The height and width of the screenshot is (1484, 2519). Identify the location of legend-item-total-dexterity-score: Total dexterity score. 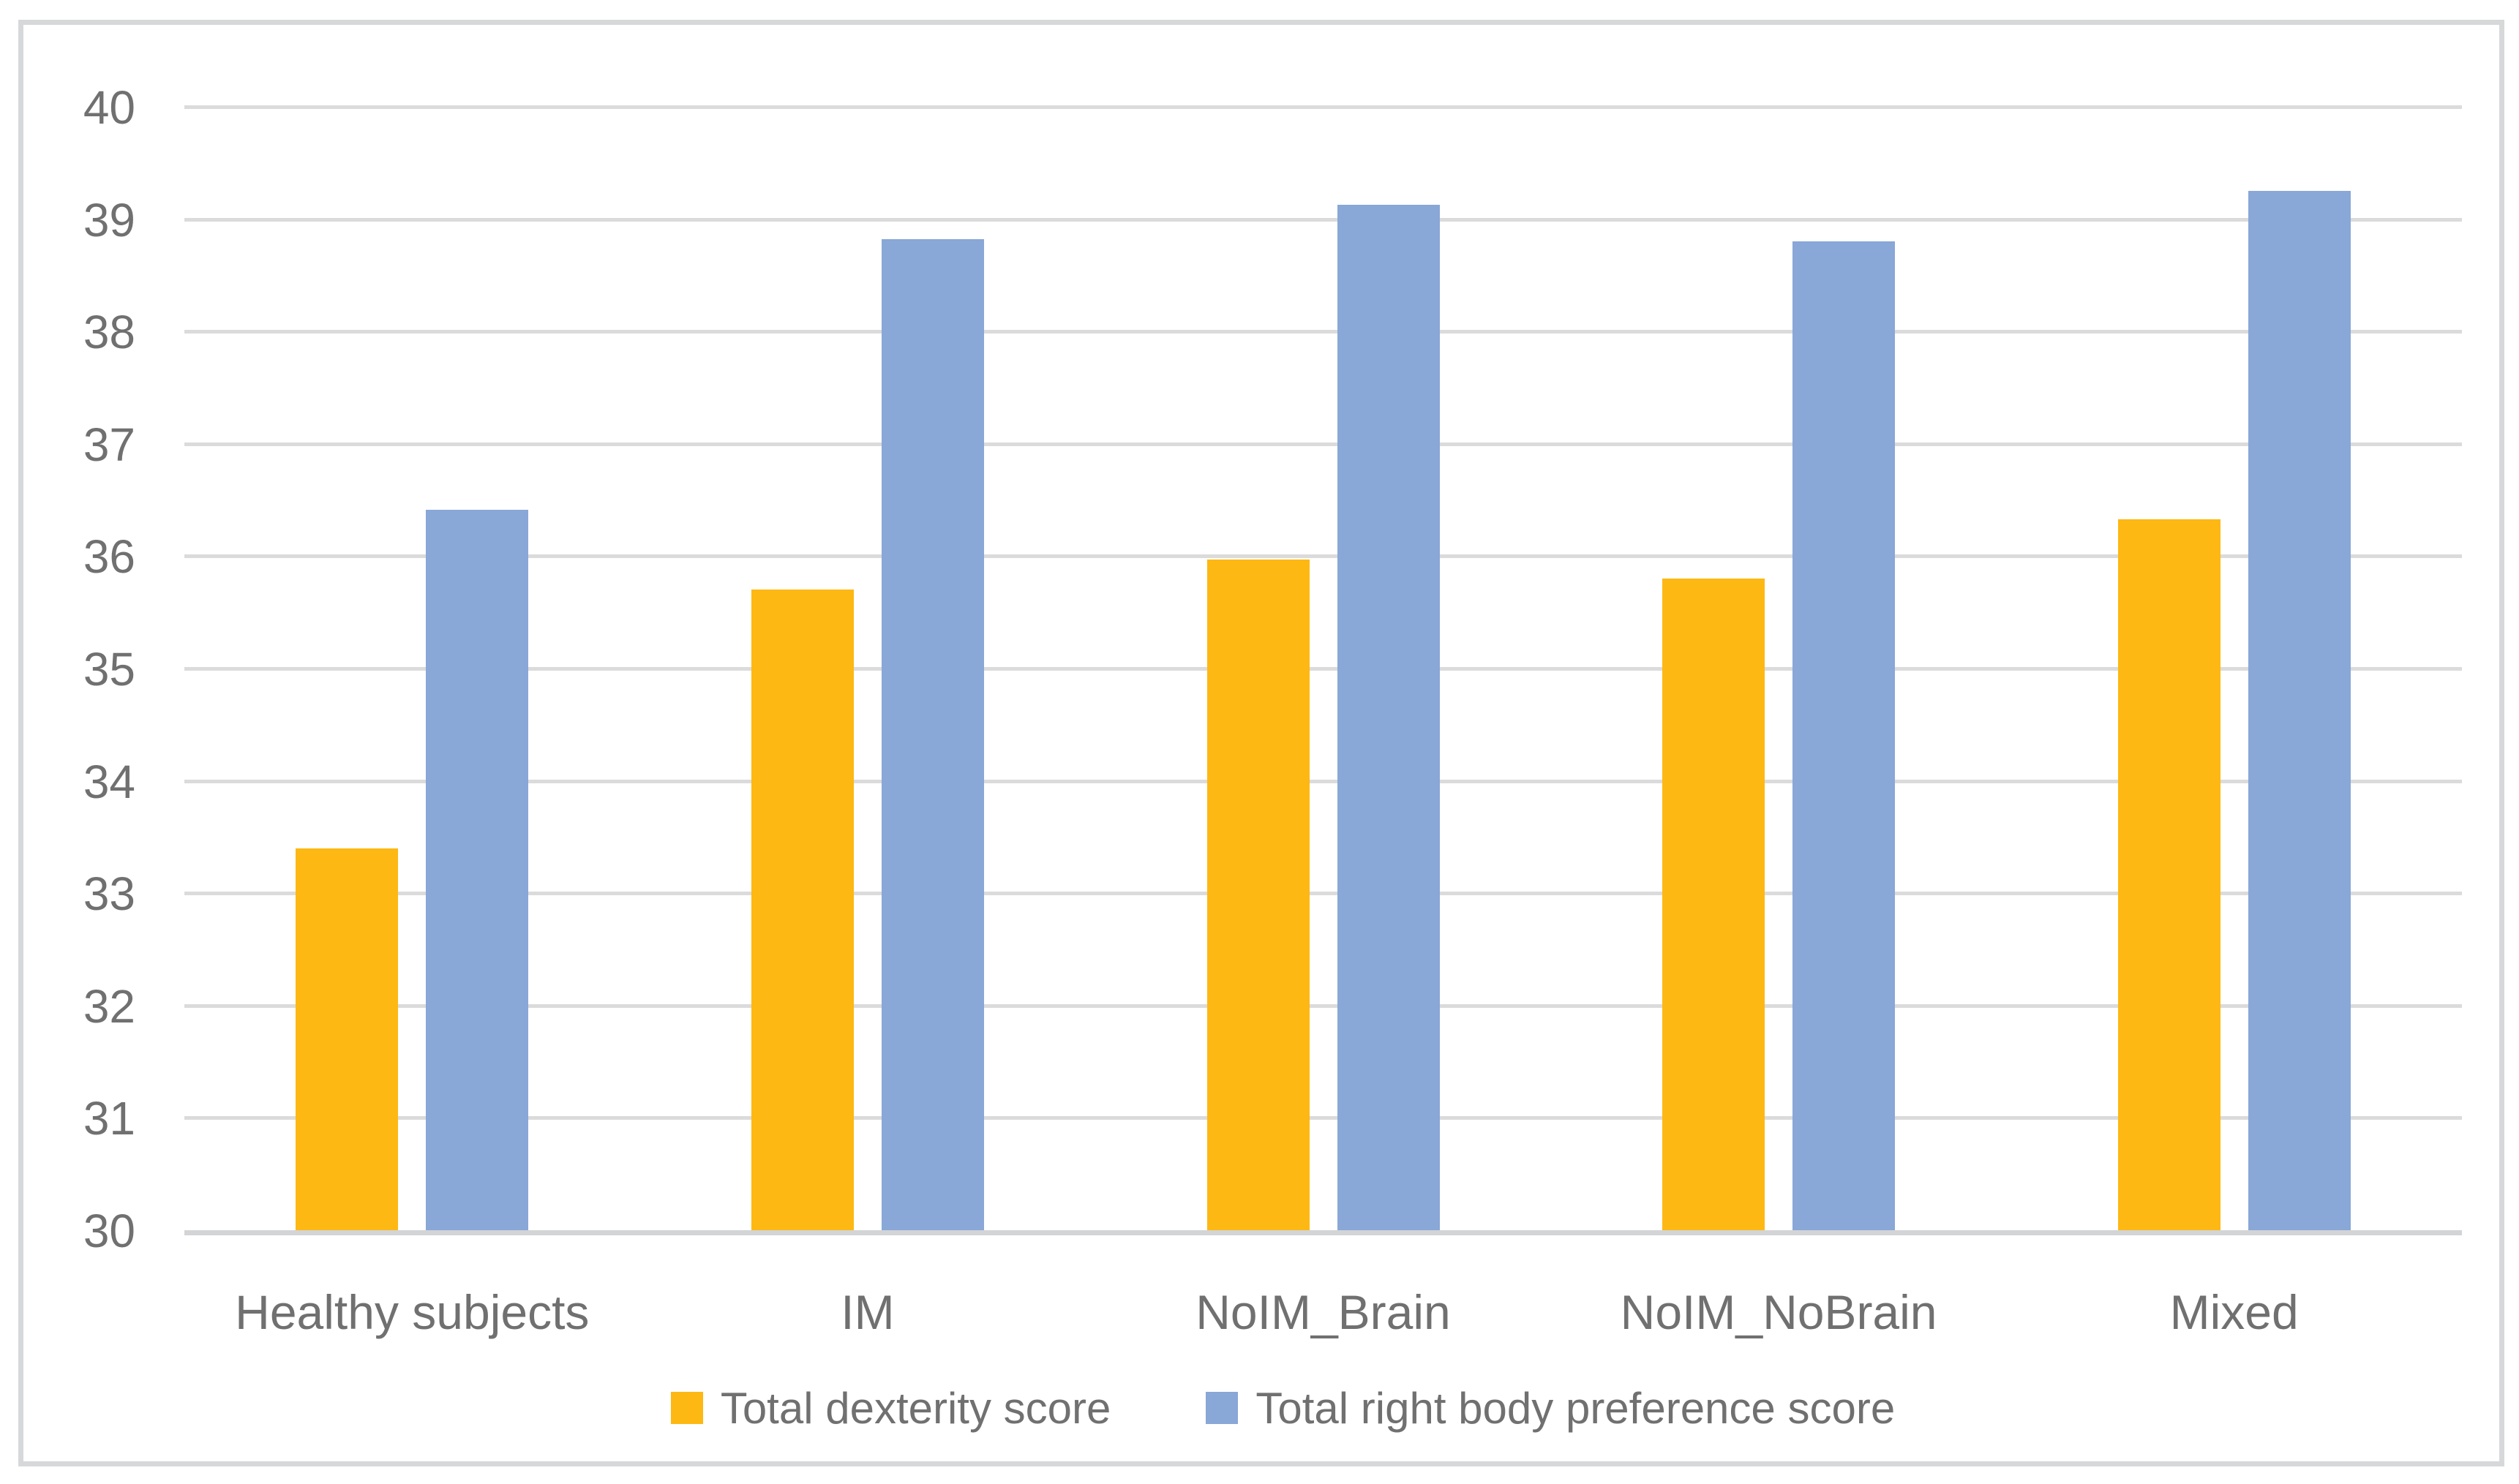
(890, 1408).